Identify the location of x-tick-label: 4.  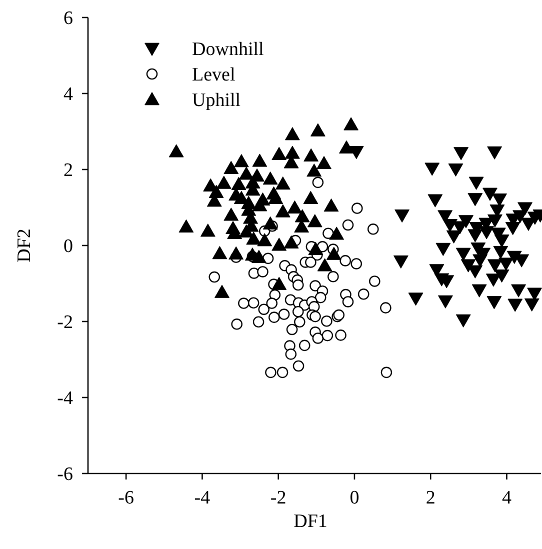
(507, 498).